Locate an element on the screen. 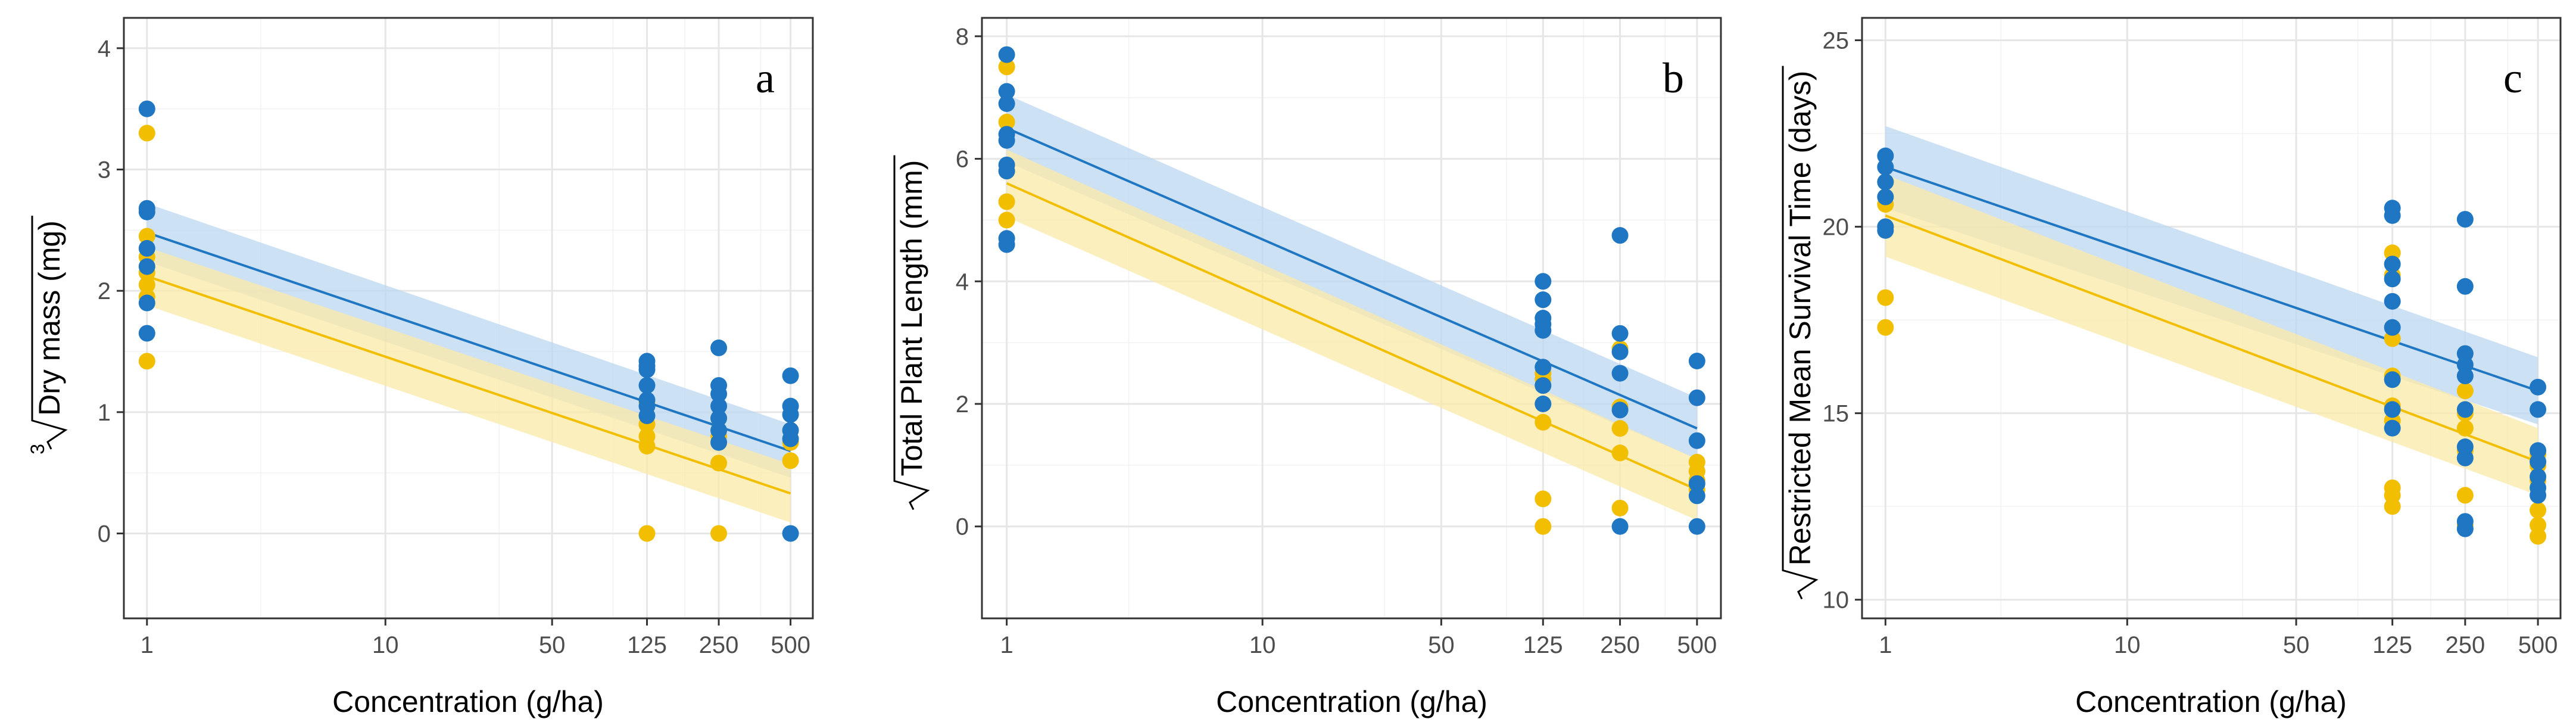 Image resolution: width=2576 pixels, height=725 pixels. y-tick-label: 10 is located at coordinates (1836, 600).